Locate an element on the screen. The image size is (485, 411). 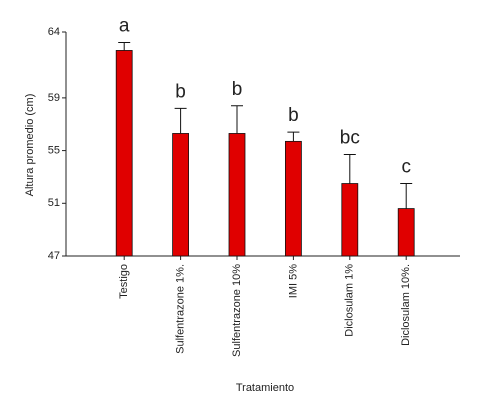
y-tick-label: 51 is located at coordinates (54, 203).